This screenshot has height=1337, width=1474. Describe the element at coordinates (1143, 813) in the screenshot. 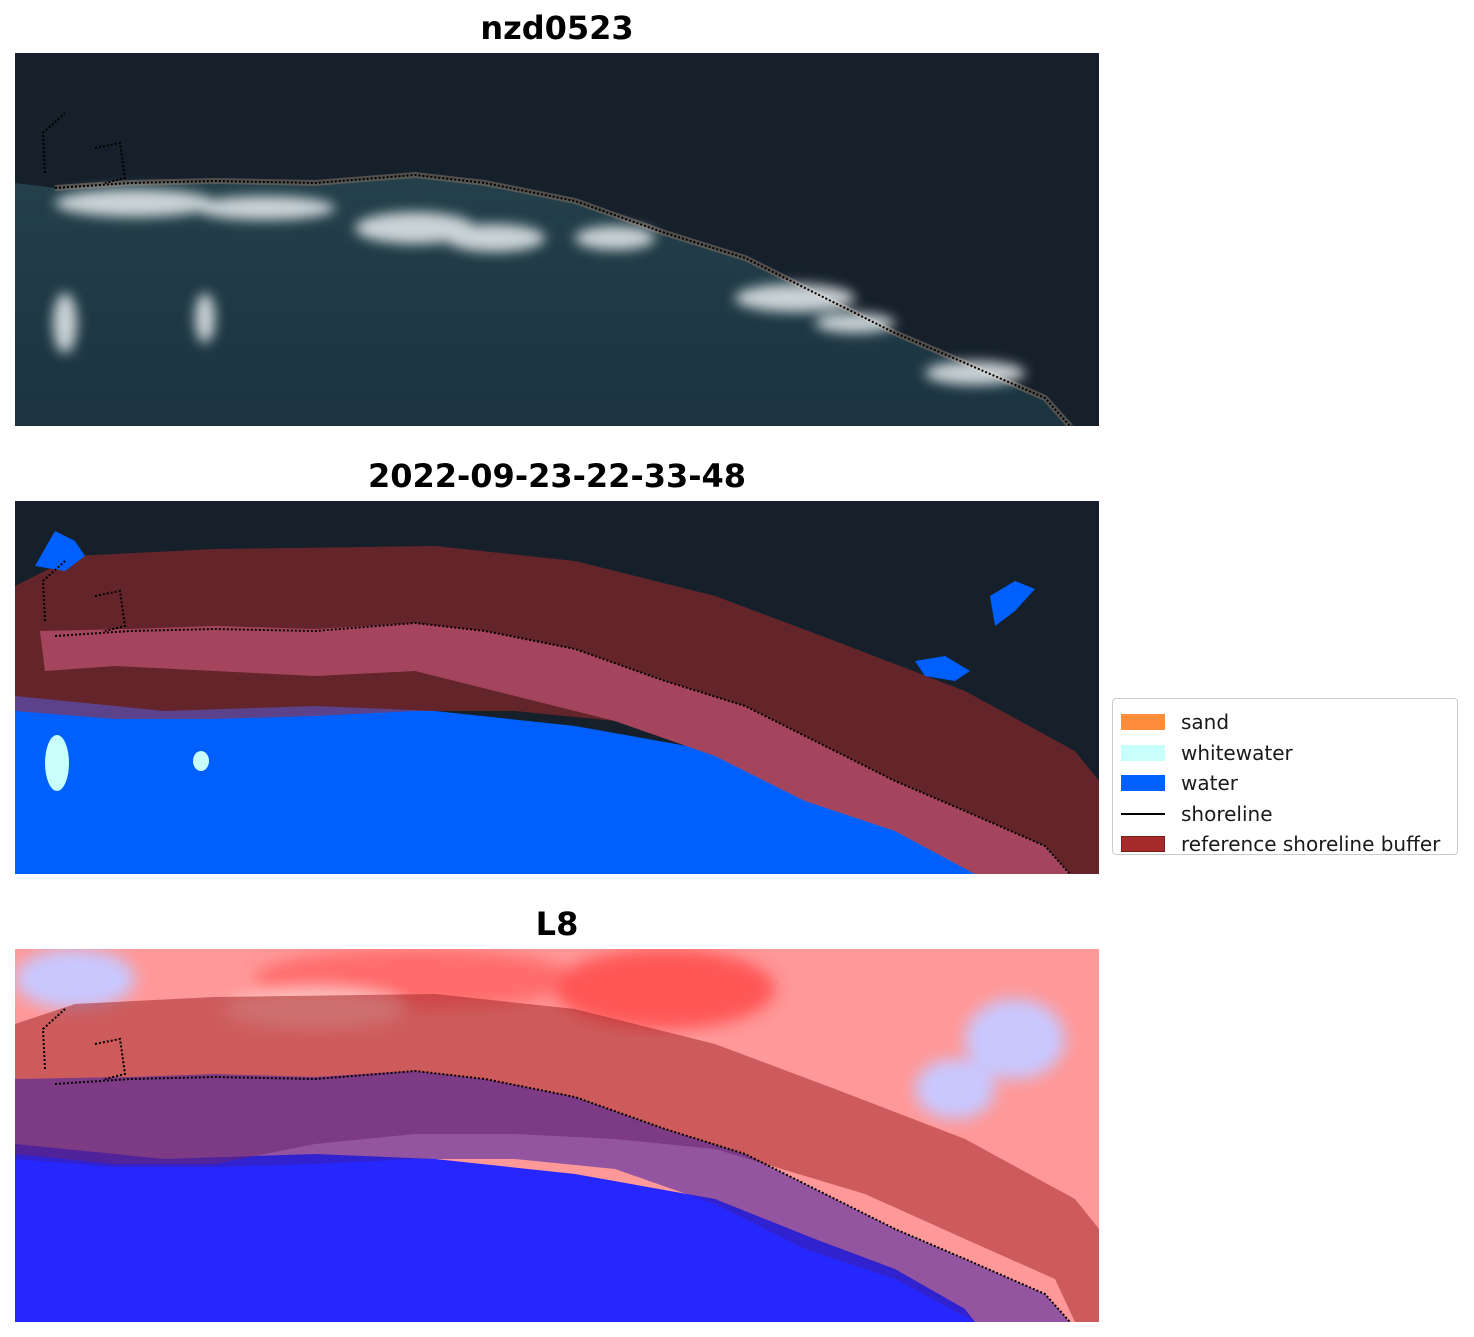

I see `legend-swatch-shoreline` at that location.